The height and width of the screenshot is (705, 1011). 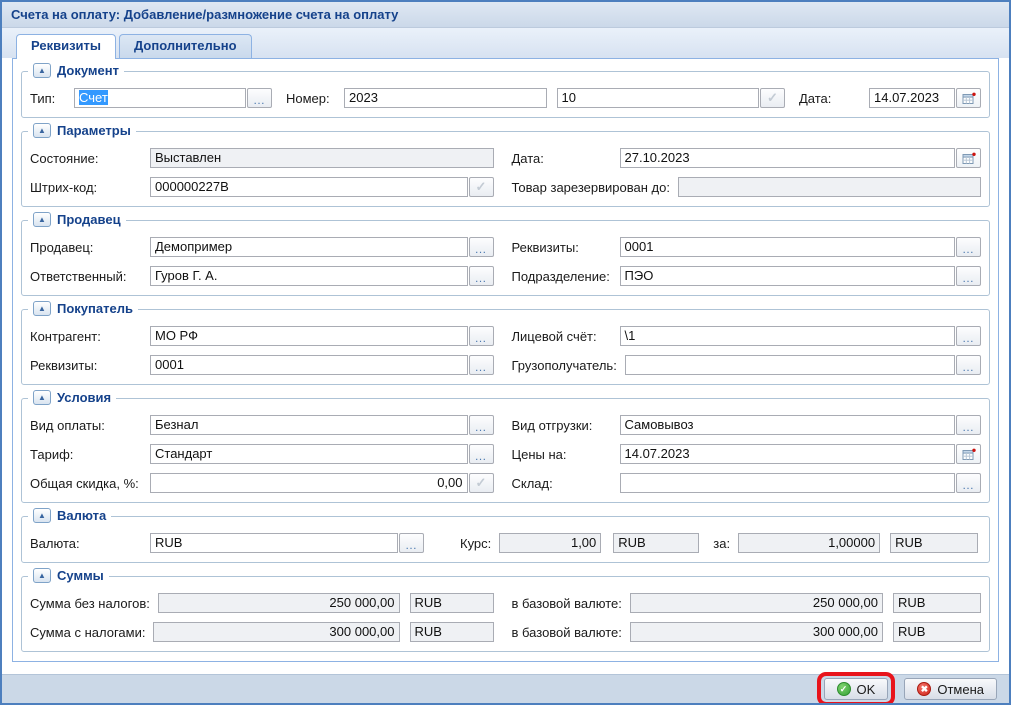 I want to click on gross-sum-label: Сумма с налогами:, so click(x=88, y=632).